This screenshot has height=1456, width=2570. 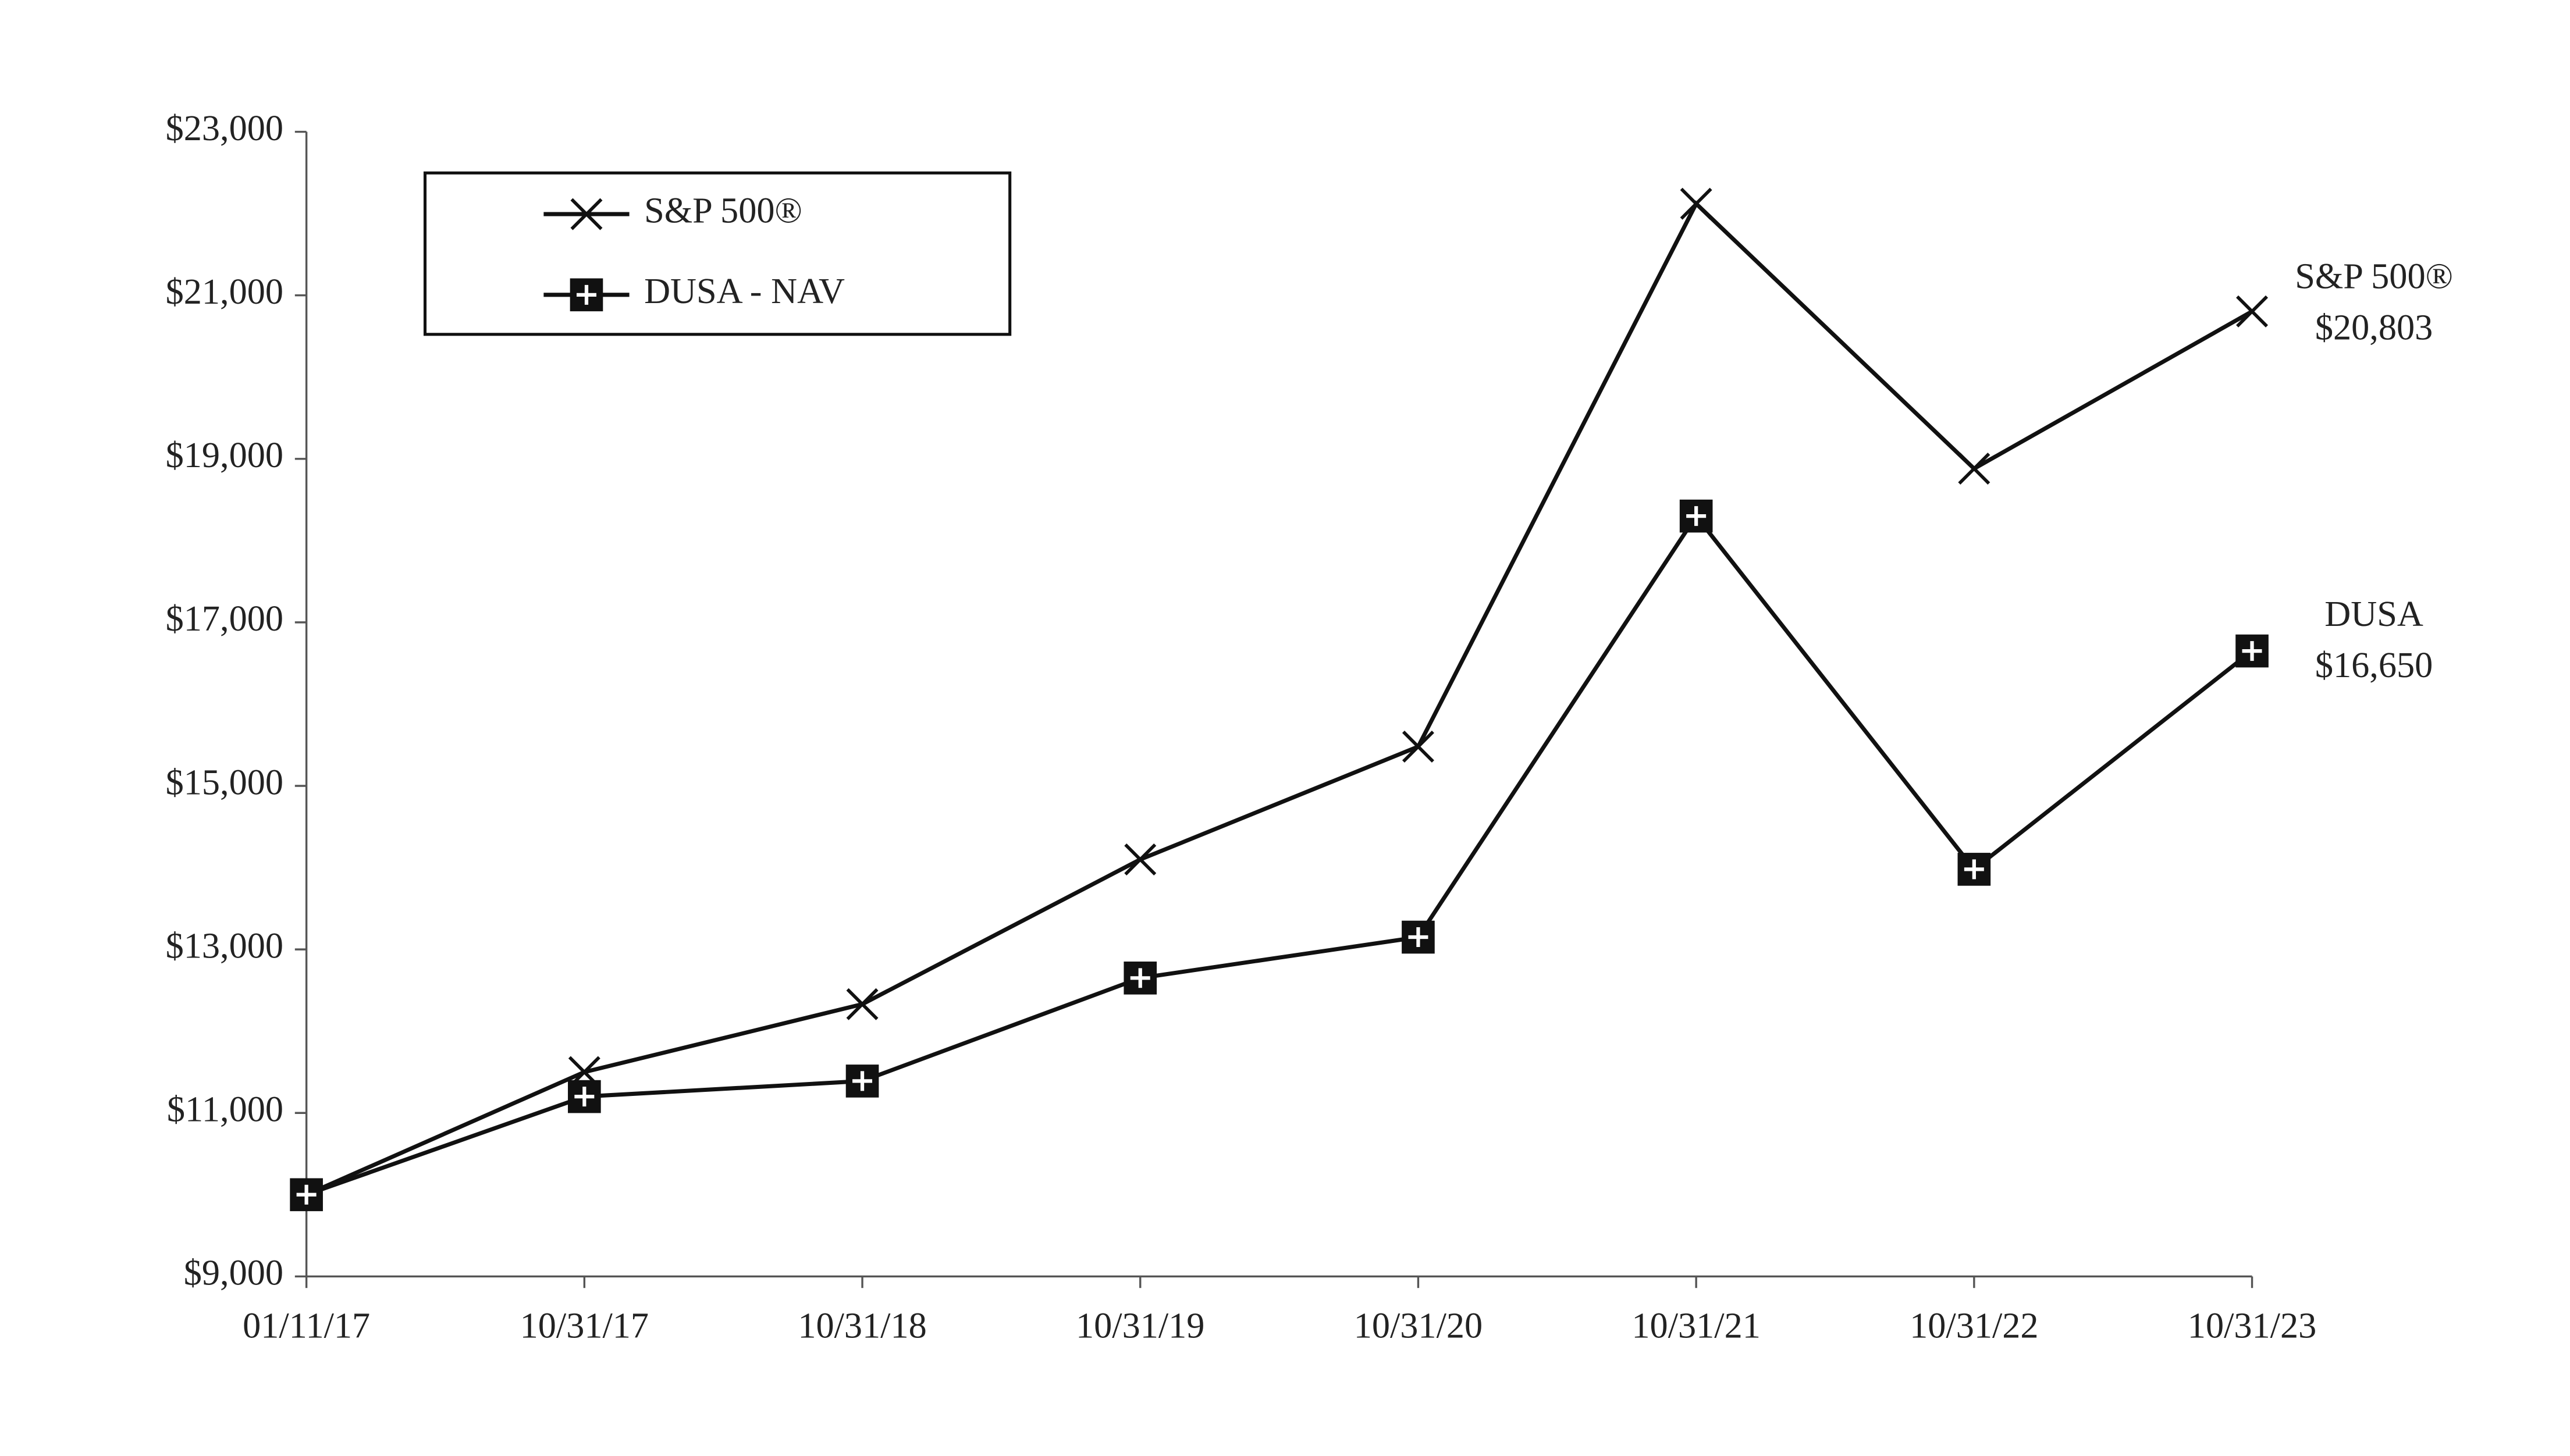 I want to click on y-tick-label: $21,000, so click(x=224, y=292).